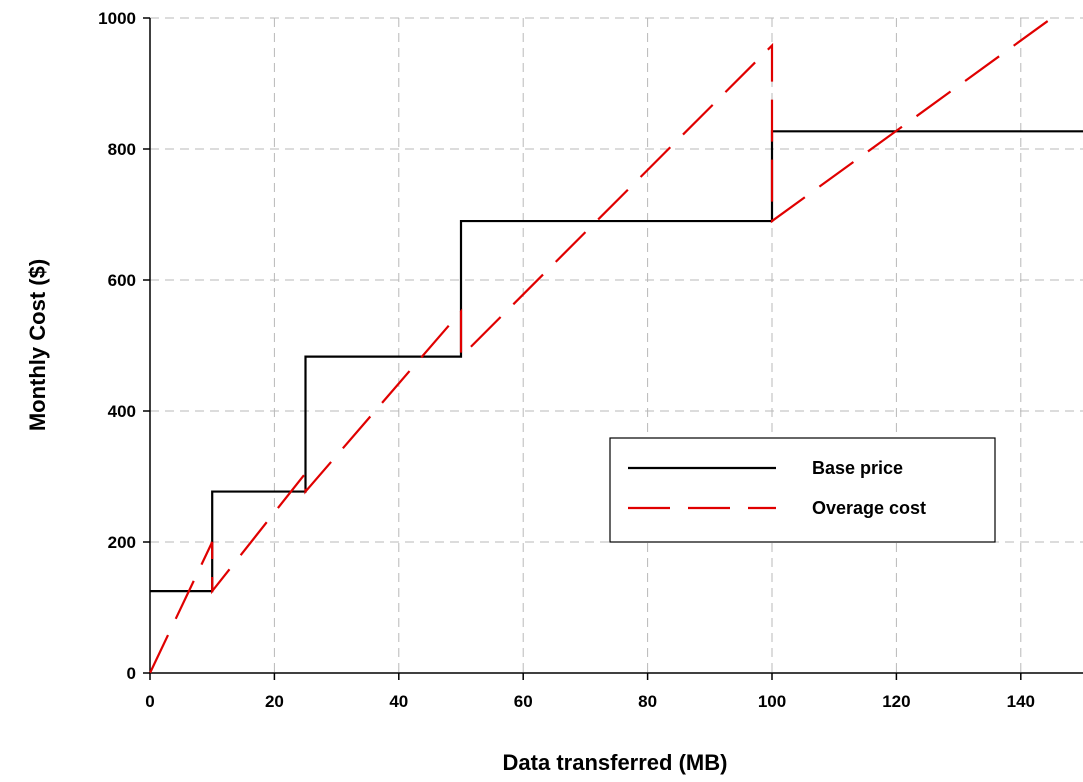 This screenshot has height=782, width=1083. Describe the element at coordinates (117, 18) in the screenshot. I see `y-tick-label-1000: 1000` at that location.